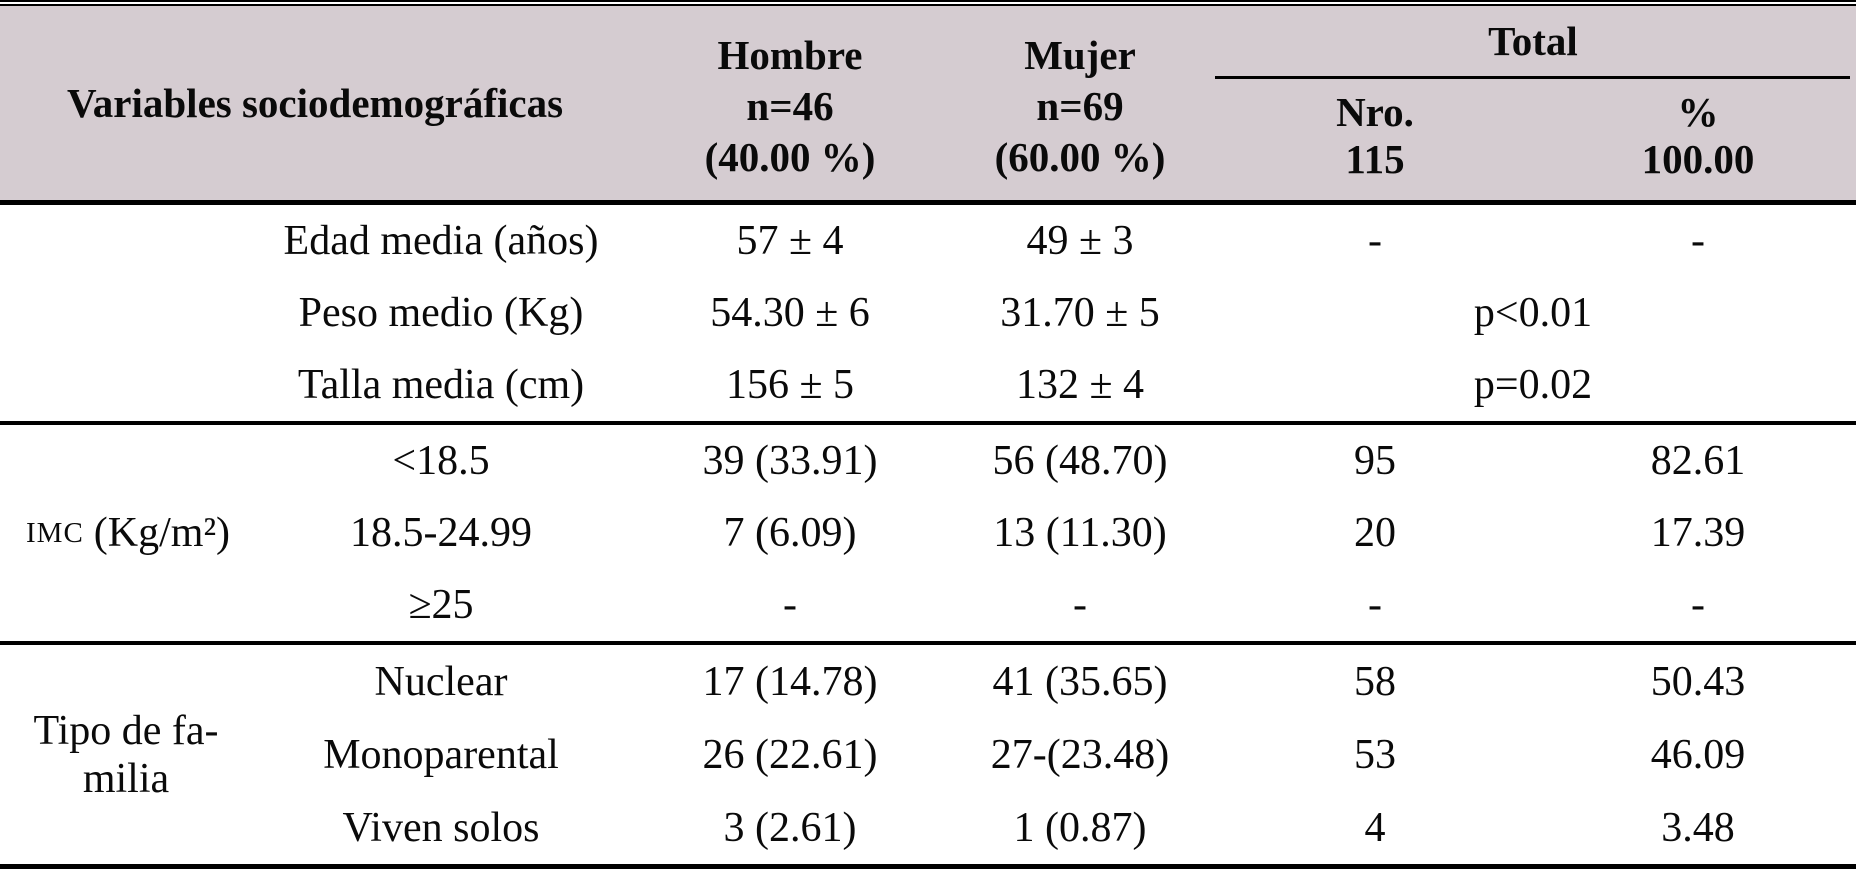  What do you see at coordinates (441, 533) in the screenshot?
I see `row-label: 18.5-24.99` at bounding box center [441, 533].